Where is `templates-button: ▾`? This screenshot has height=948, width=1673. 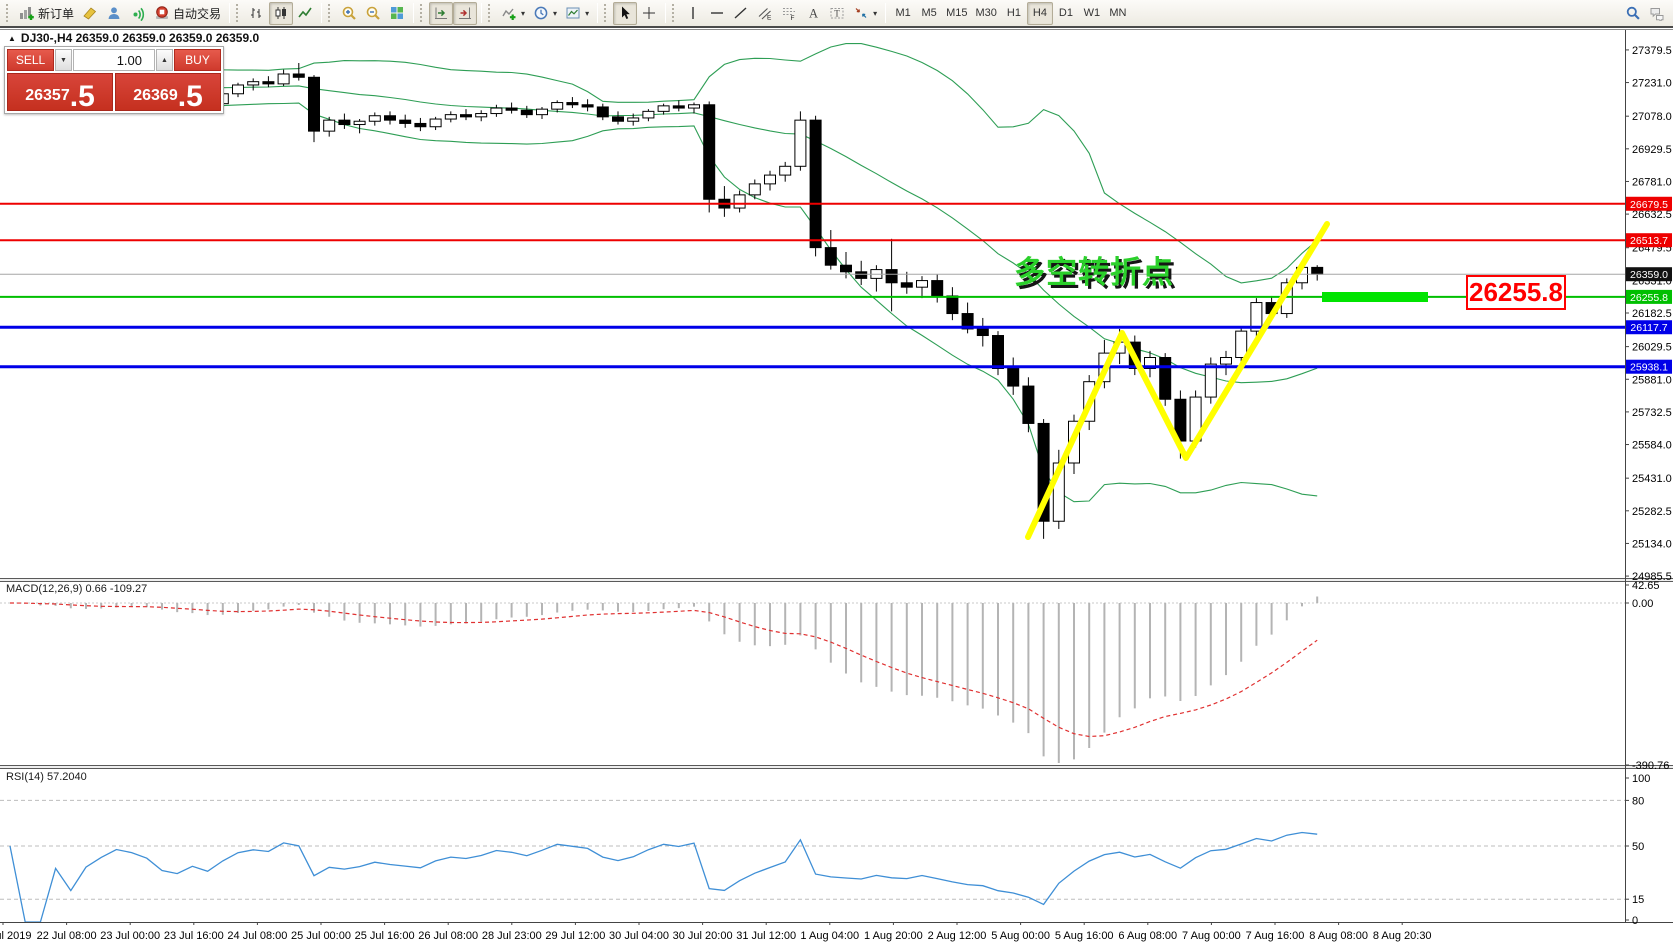 templates-button: ▾ is located at coordinates (577, 13).